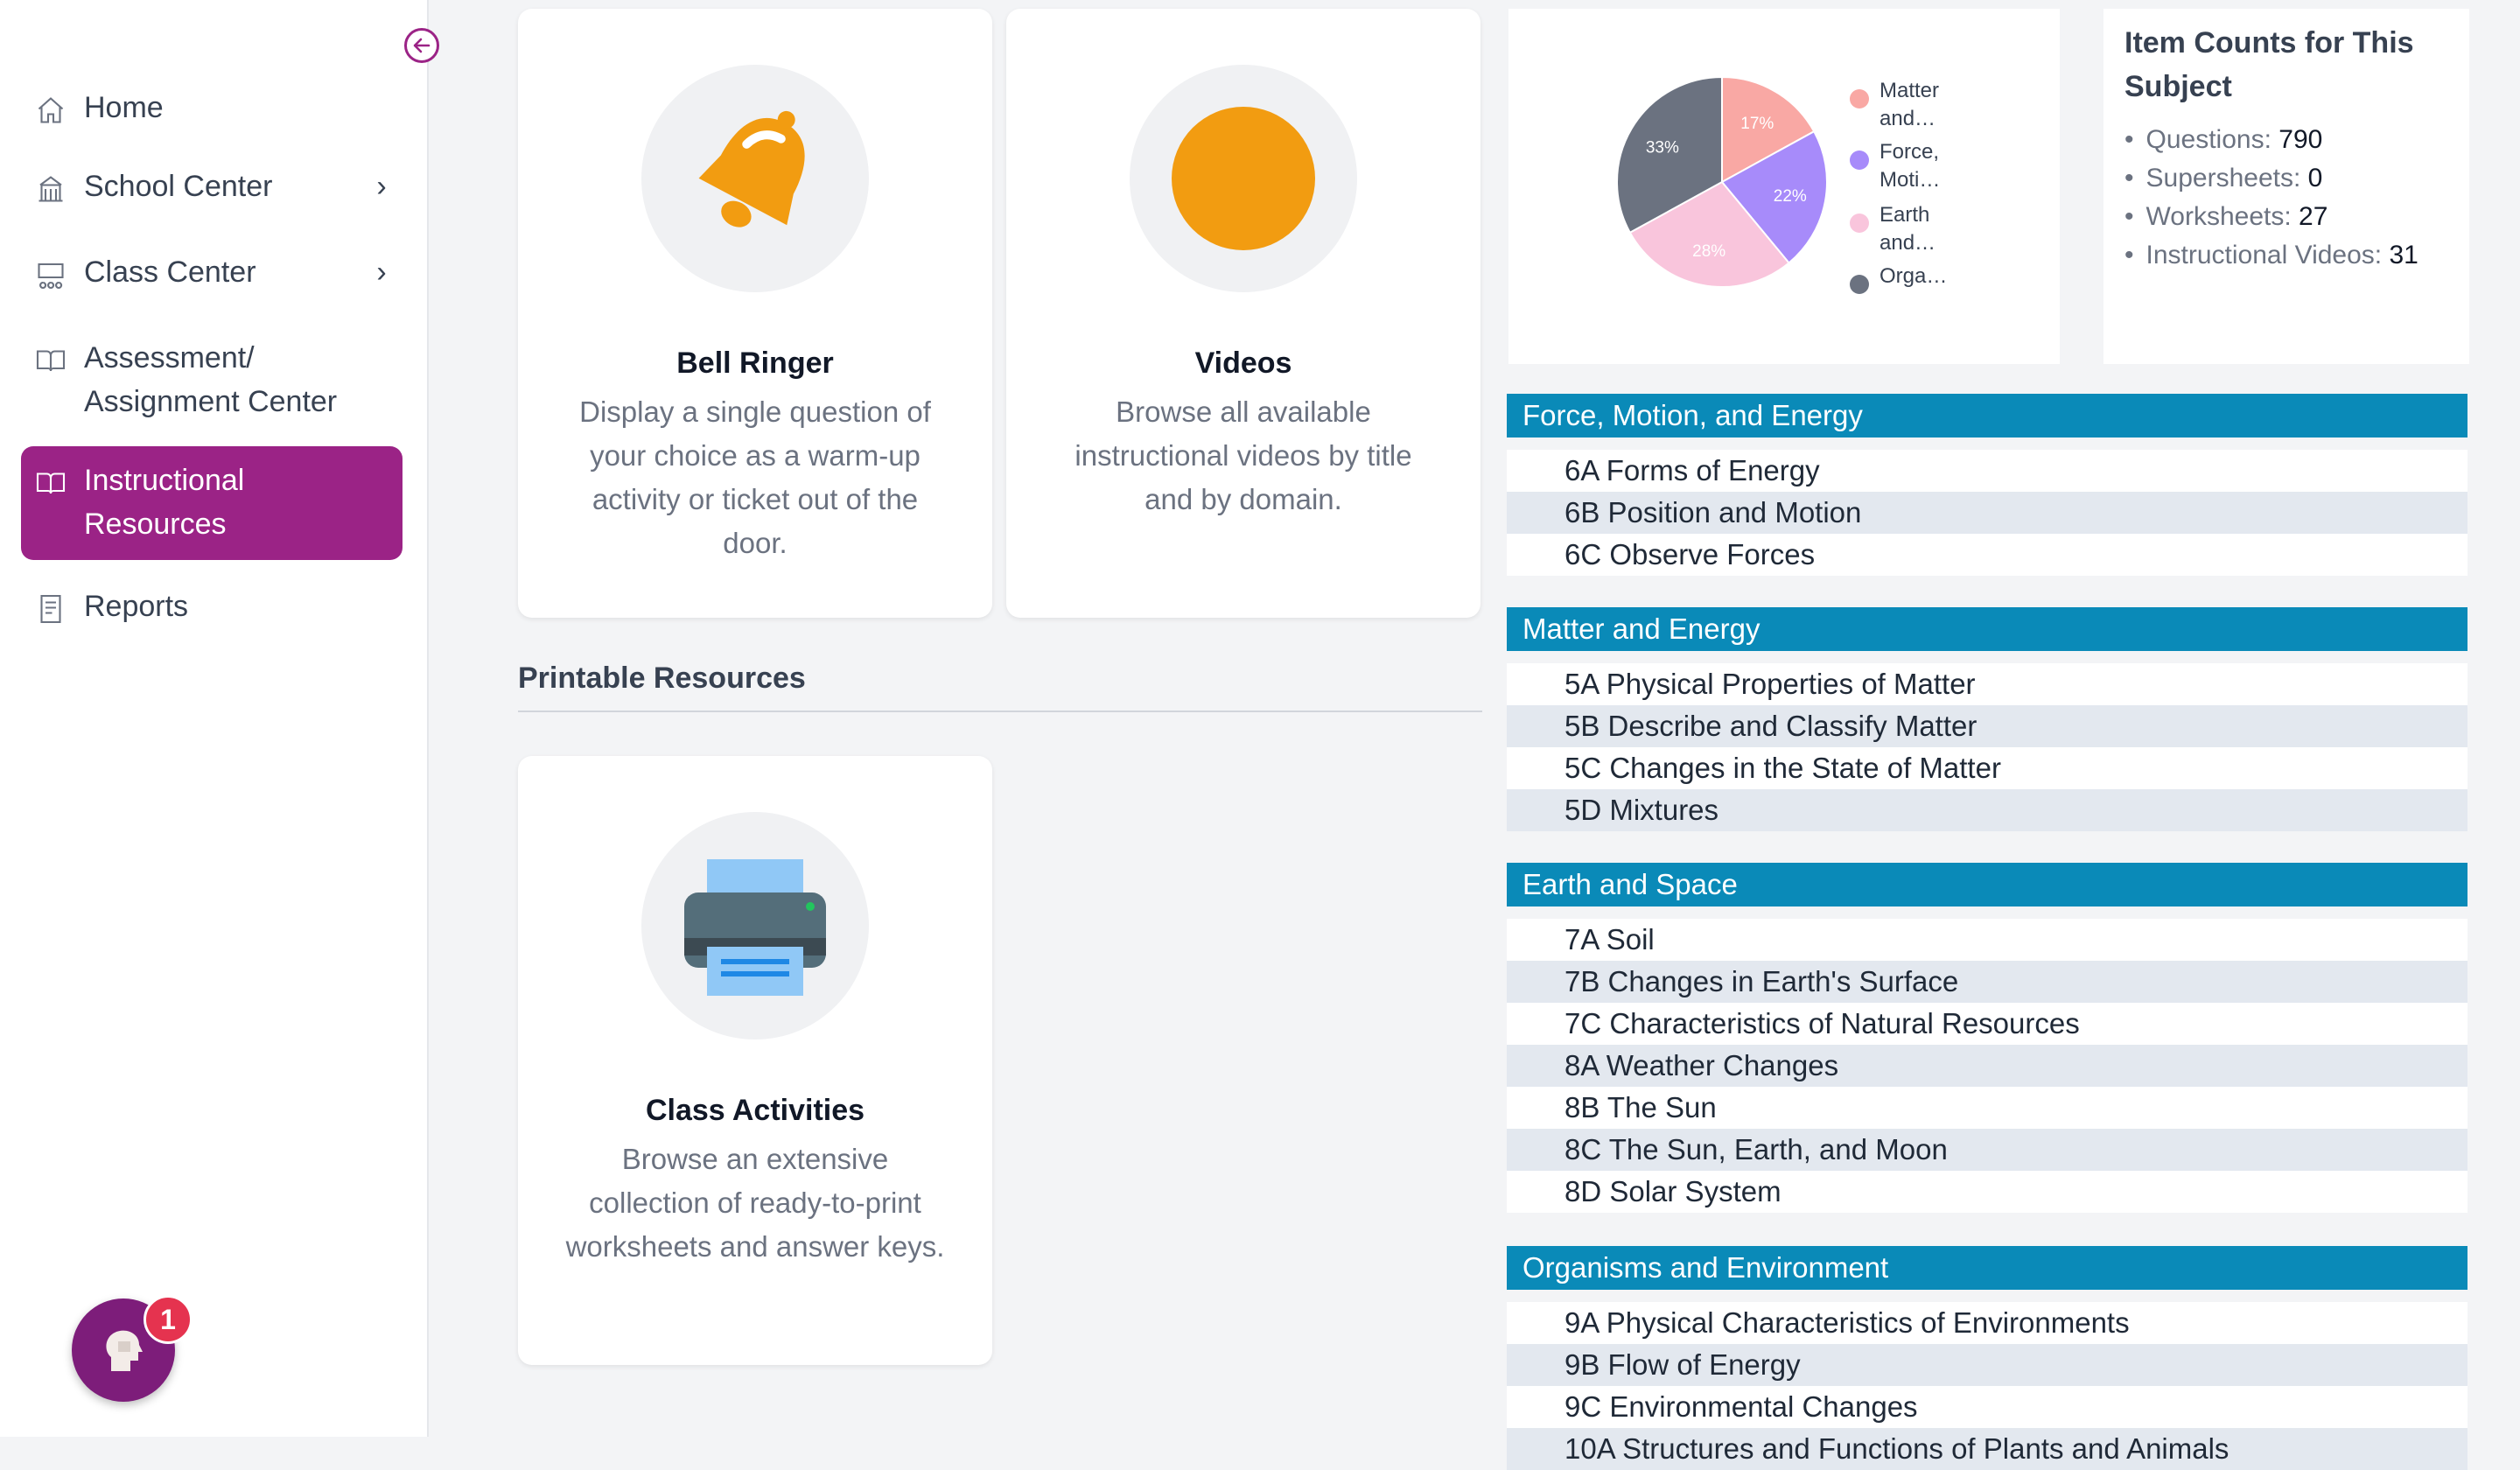 This screenshot has height=1470, width=2520. What do you see at coordinates (1987, 1192) in the screenshot?
I see `standard-row: 8D Solar System` at bounding box center [1987, 1192].